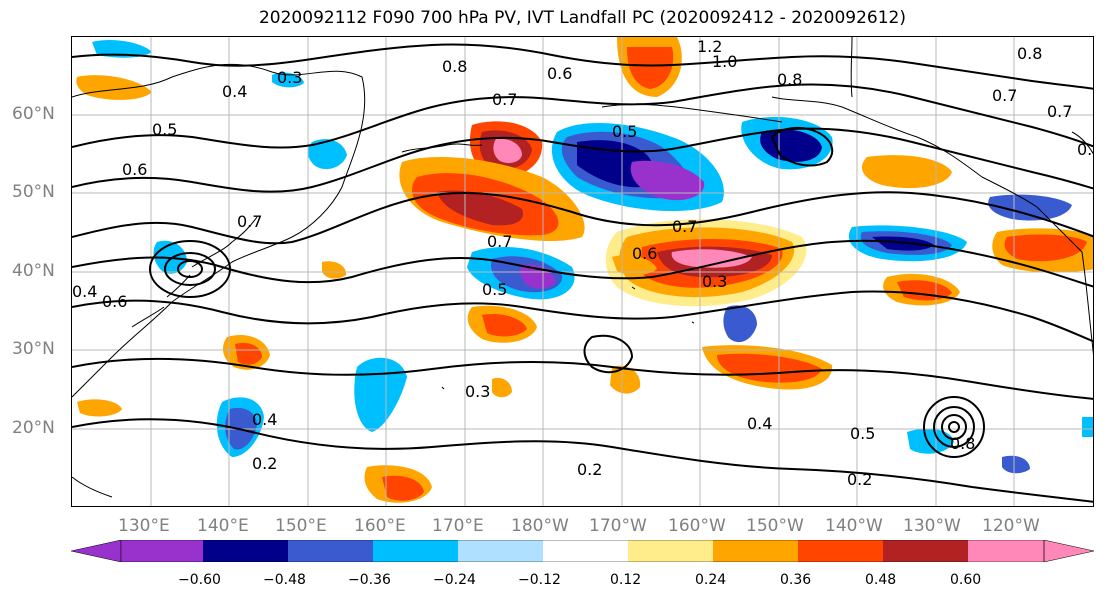  Describe the element at coordinates (796, 580) in the screenshot. I see `colorbar-tick: 0.36` at that location.